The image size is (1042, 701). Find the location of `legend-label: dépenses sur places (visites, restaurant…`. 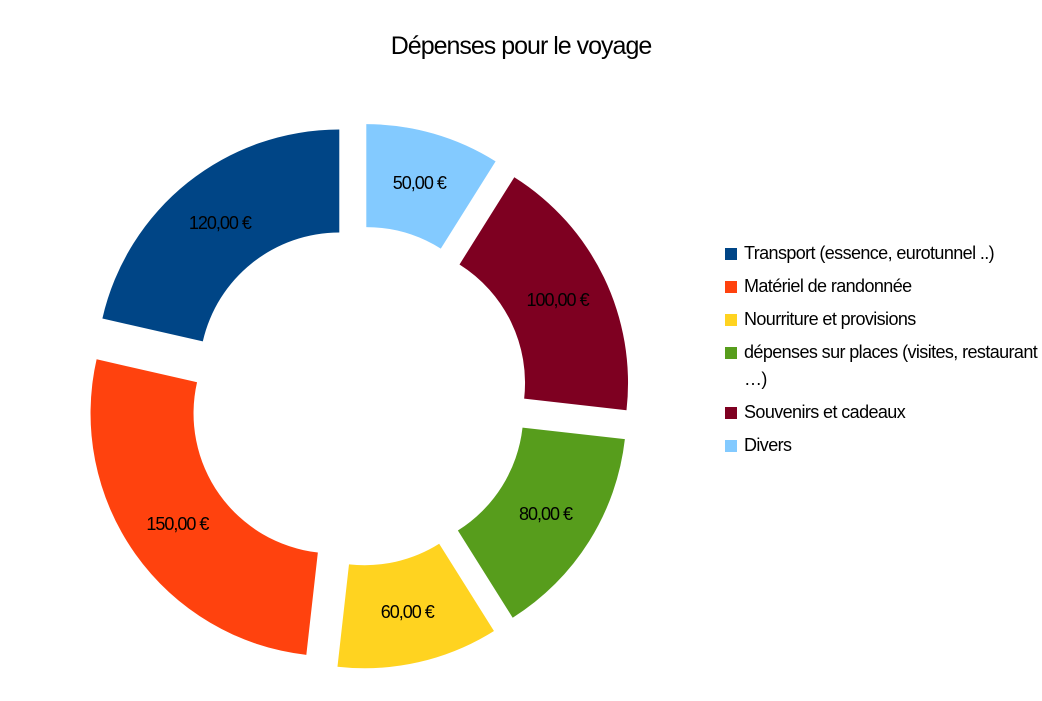

legend-label: dépenses sur places (visites, restaurant… is located at coordinates (891, 365).